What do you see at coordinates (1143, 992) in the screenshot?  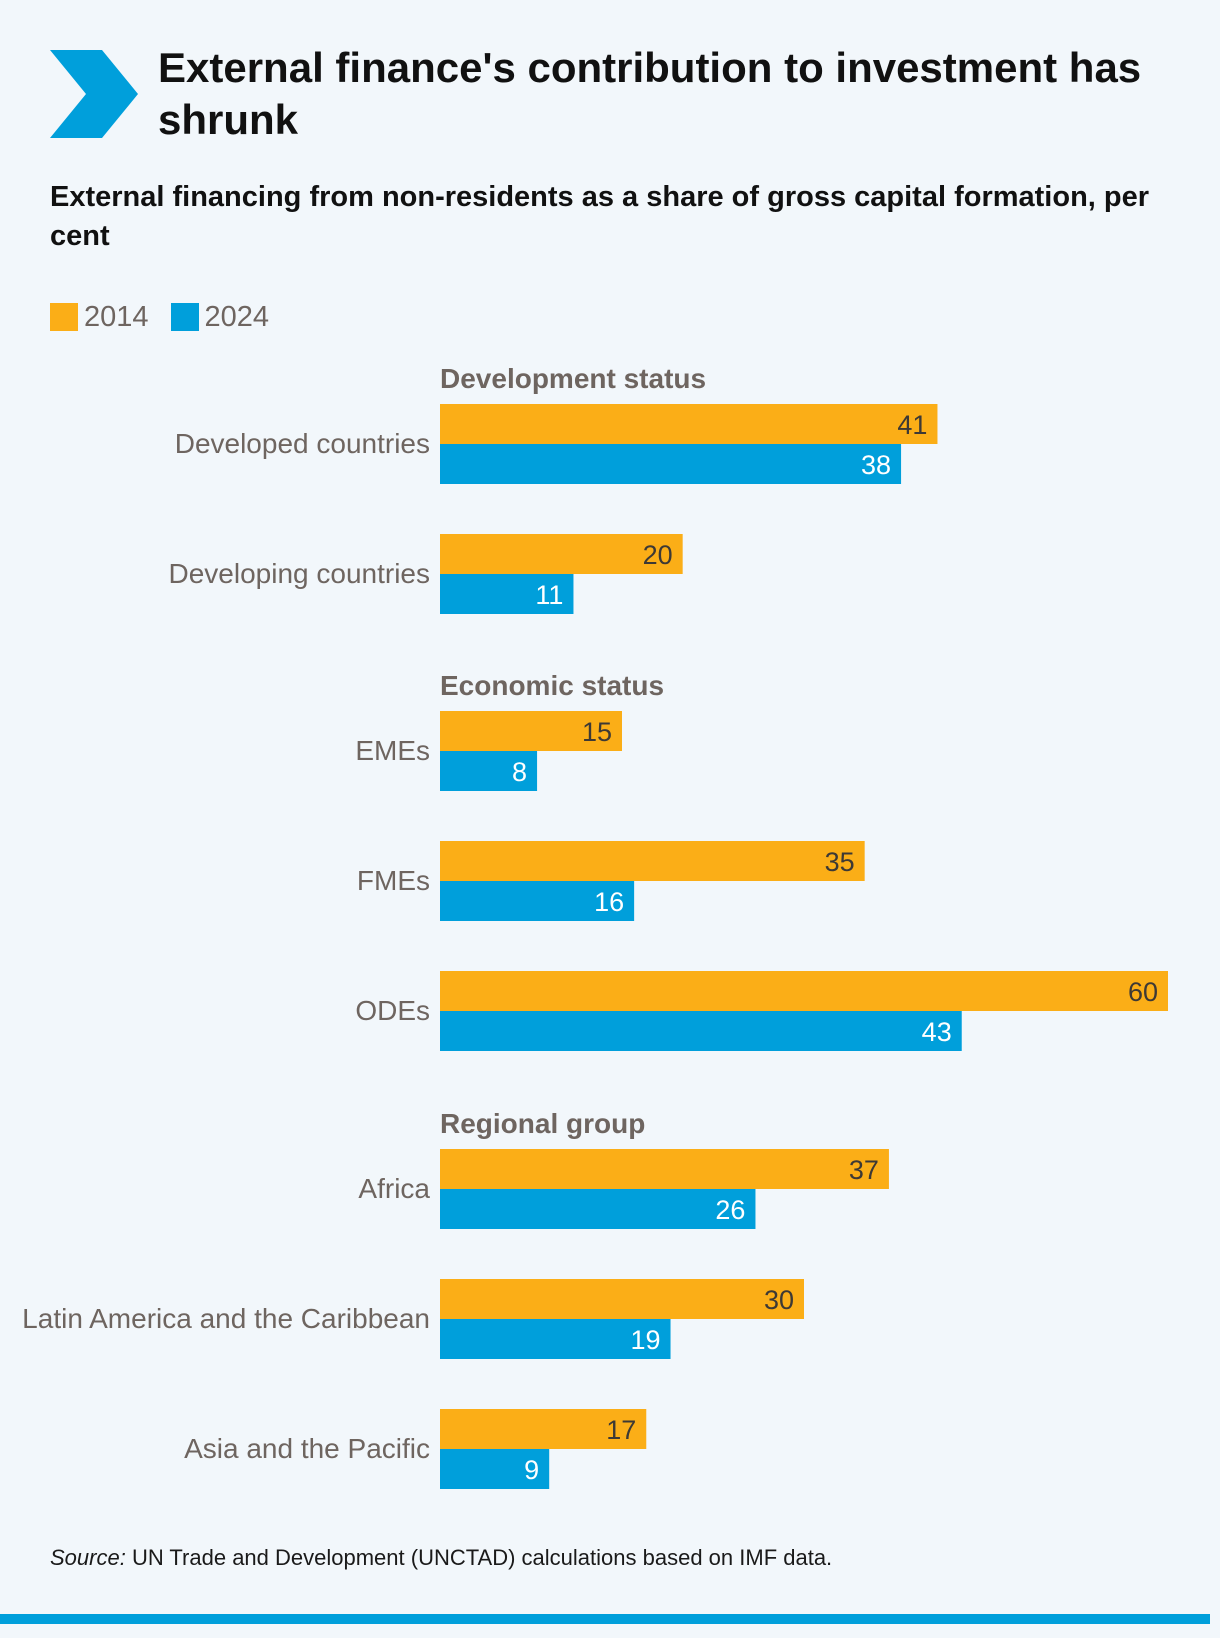 I see `data-label-2014: 60` at bounding box center [1143, 992].